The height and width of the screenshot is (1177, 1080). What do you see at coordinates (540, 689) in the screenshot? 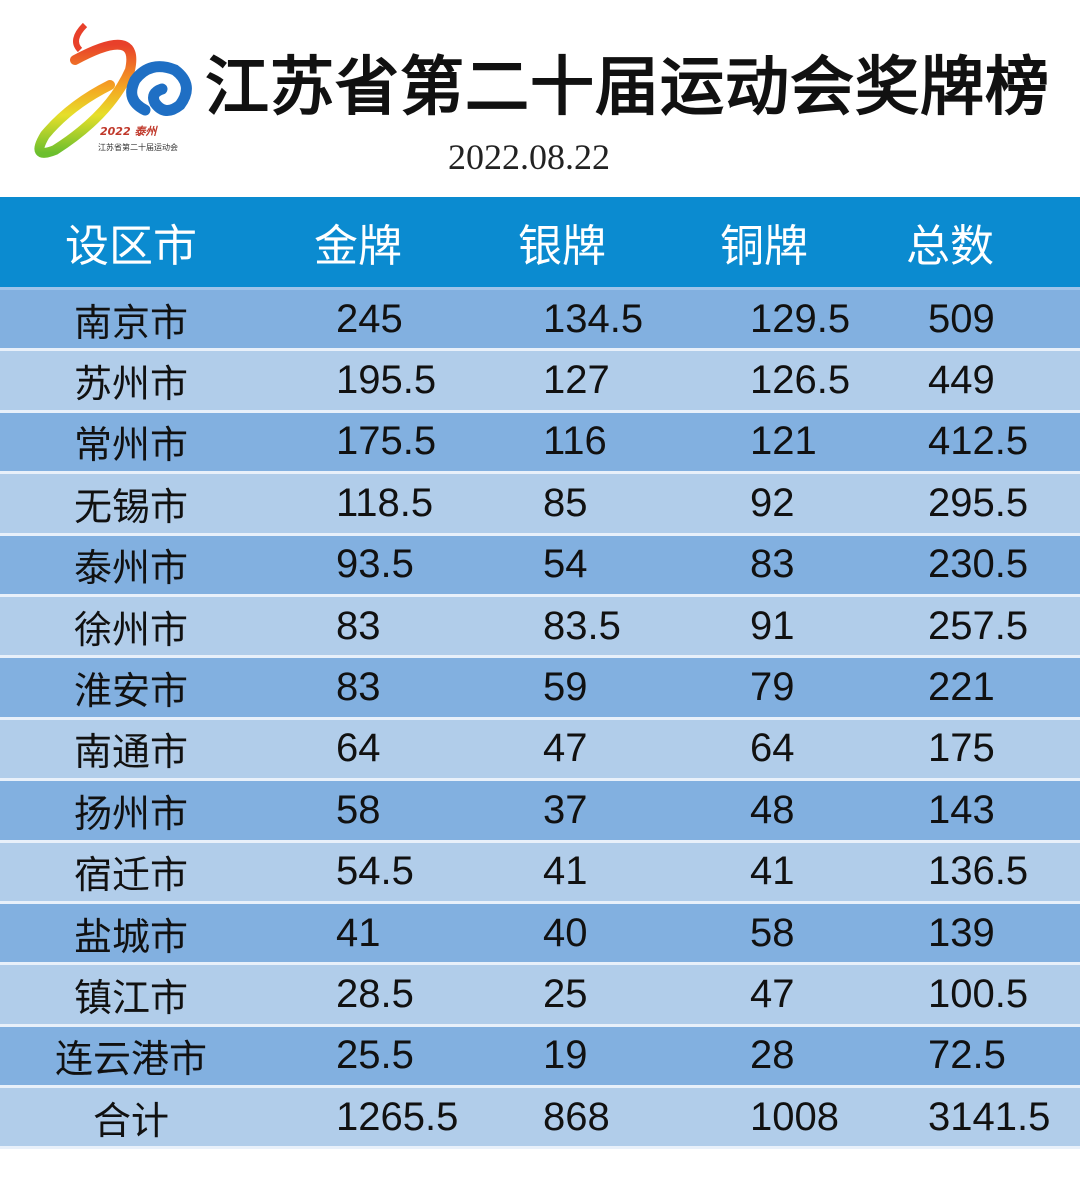
I see `table-row: 淮安市 83 59 79 221` at bounding box center [540, 689].